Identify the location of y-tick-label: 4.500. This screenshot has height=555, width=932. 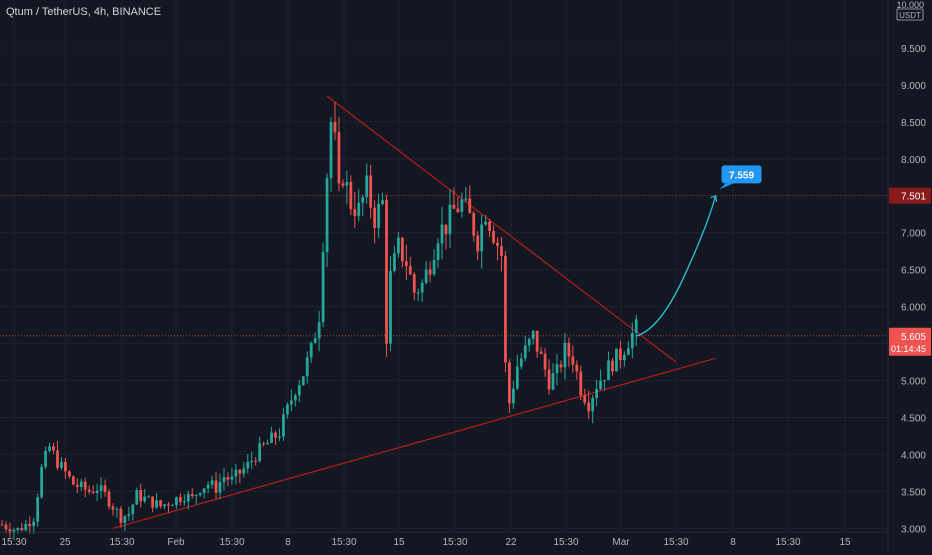
(913, 418).